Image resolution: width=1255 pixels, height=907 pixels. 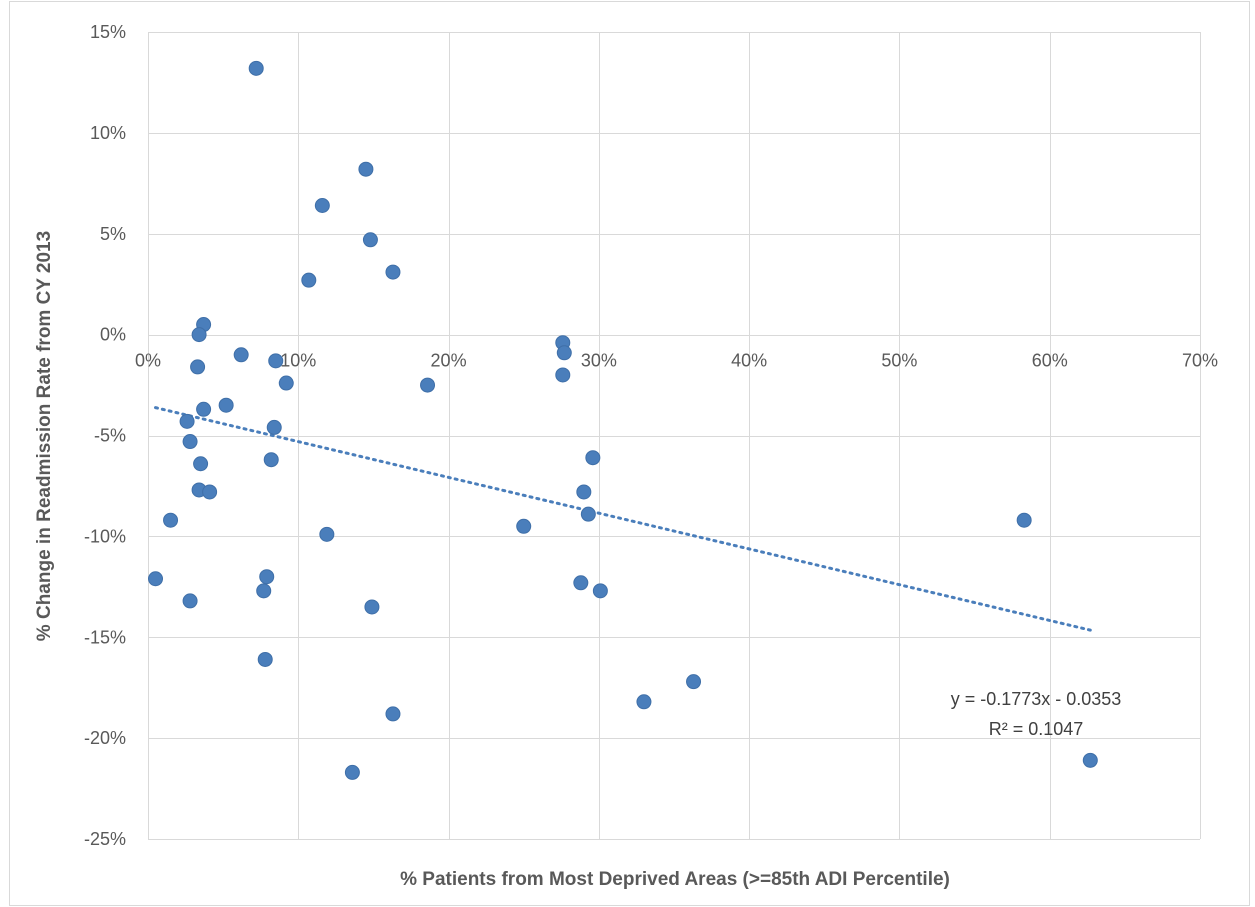 What do you see at coordinates (449, 361) in the screenshot?
I see `x-tick-label: 20%` at bounding box center [449, 361].